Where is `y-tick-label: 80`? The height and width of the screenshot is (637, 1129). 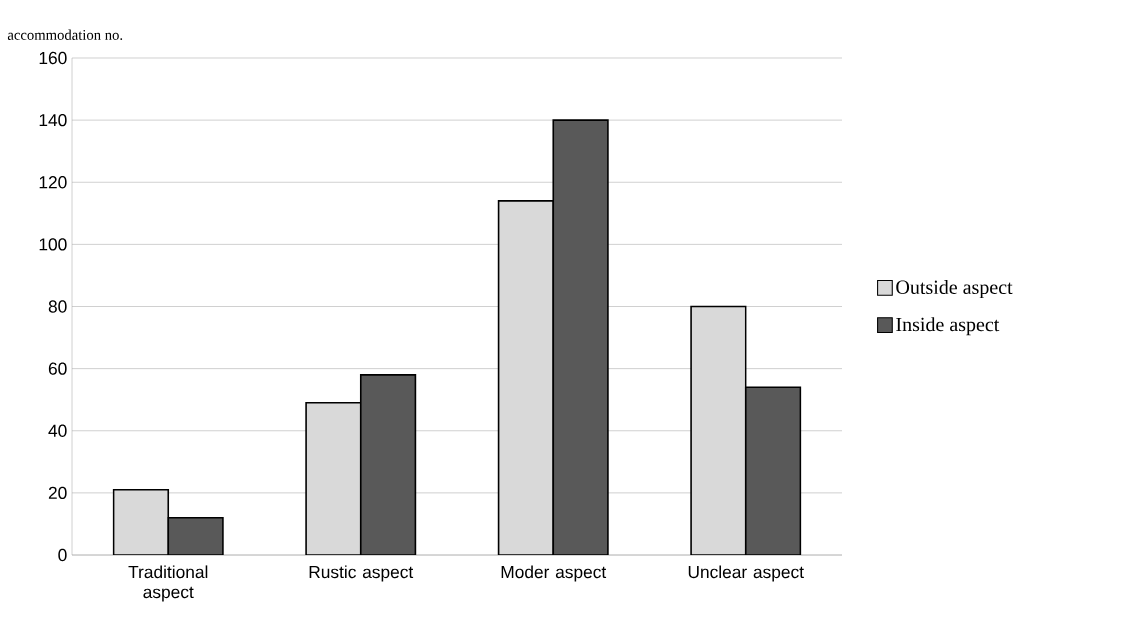
y-tick-label: 80 is located at coordinates (57, 306).